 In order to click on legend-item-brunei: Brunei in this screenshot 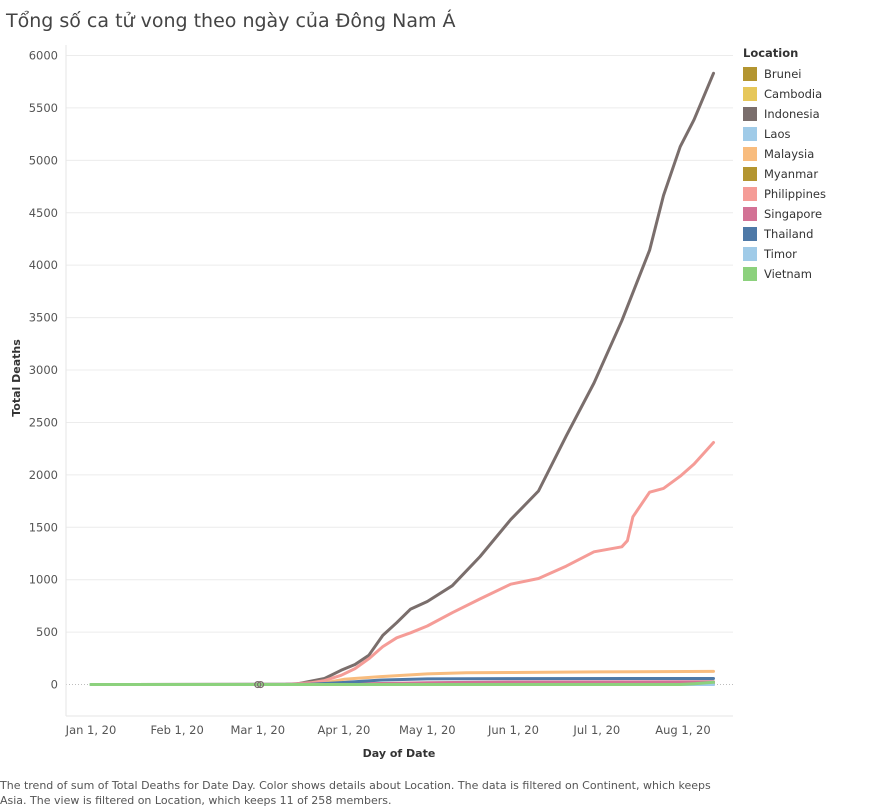, I will do `click(784, 74)`.